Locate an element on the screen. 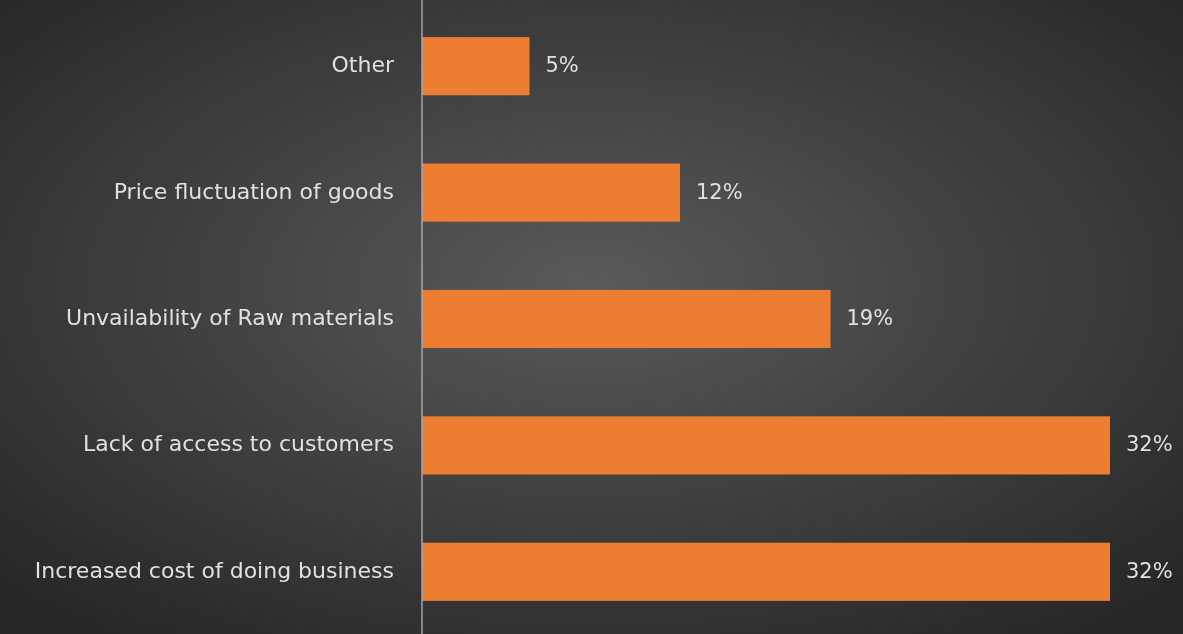 This screenshot has height=634, width=1183. y-tick-label: Other is located at coordinates (363, 65).